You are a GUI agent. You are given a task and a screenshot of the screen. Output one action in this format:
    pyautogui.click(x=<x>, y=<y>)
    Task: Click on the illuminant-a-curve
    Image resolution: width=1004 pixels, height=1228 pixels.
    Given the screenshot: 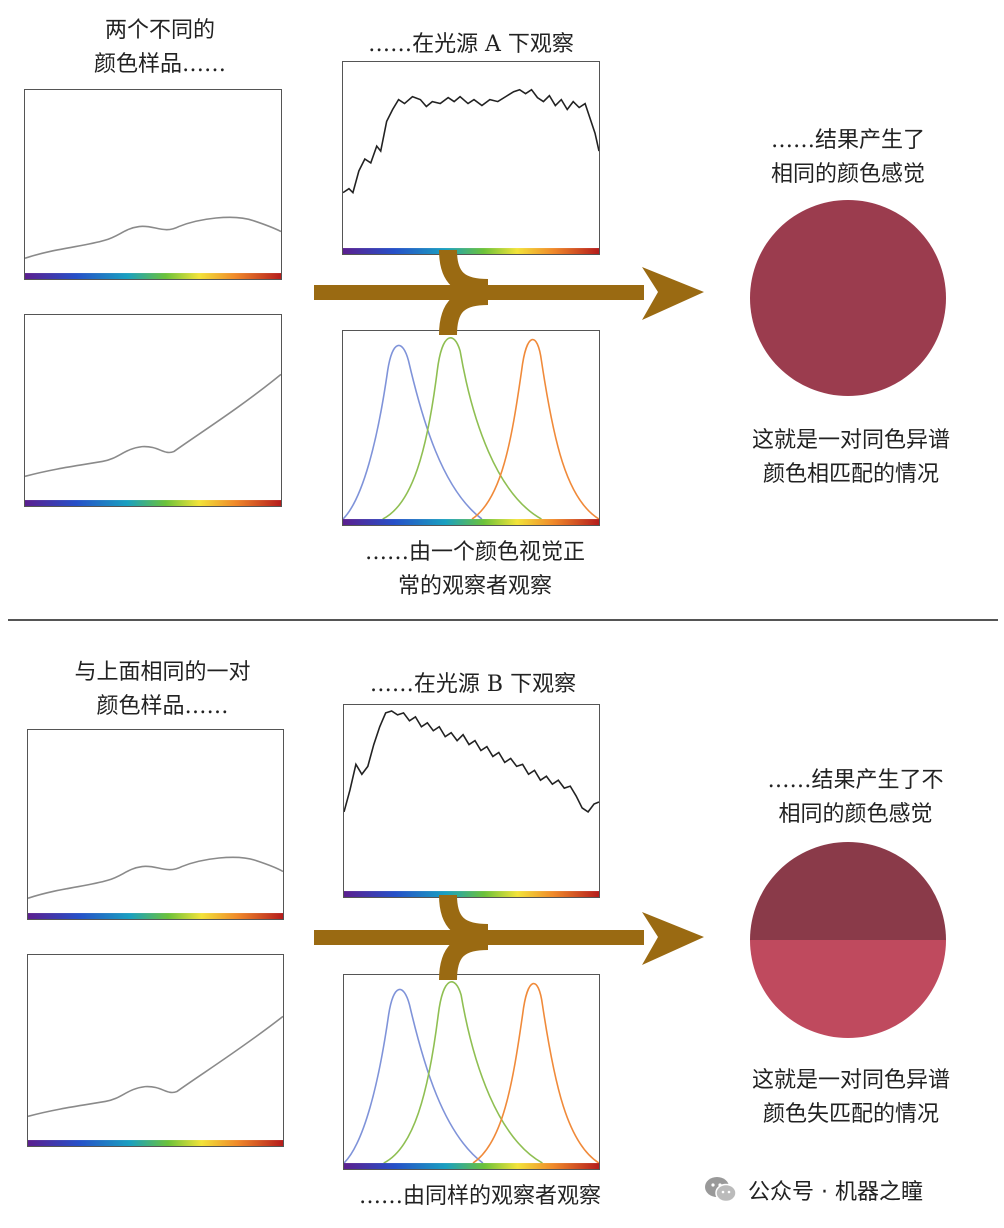 What is the action you would take?
    pyautogui.click(x=471, y=141)
    